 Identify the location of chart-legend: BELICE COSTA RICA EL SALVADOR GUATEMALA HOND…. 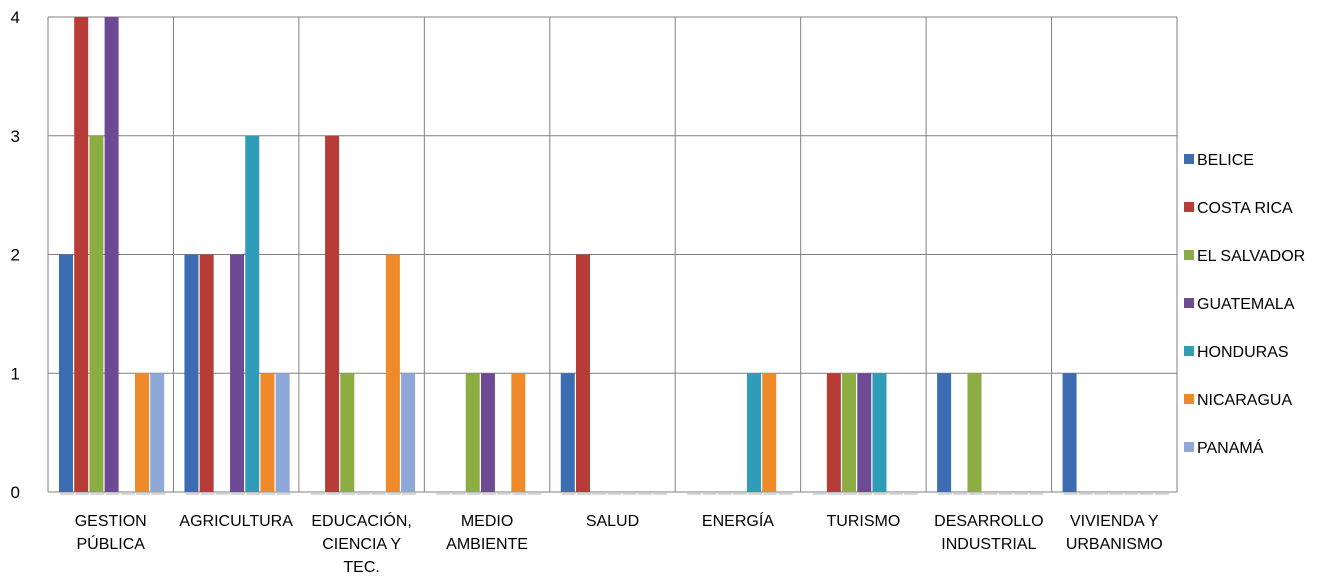
(1244, 304).